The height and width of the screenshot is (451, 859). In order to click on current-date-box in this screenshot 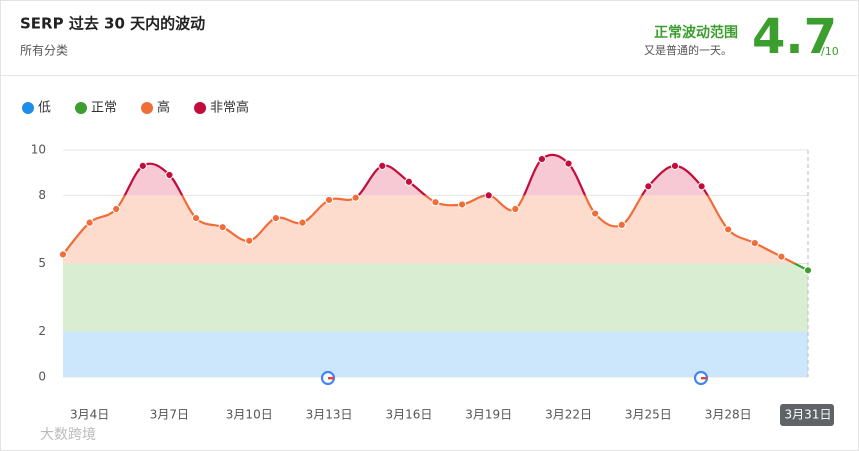, I will do `click(807, 415)`.